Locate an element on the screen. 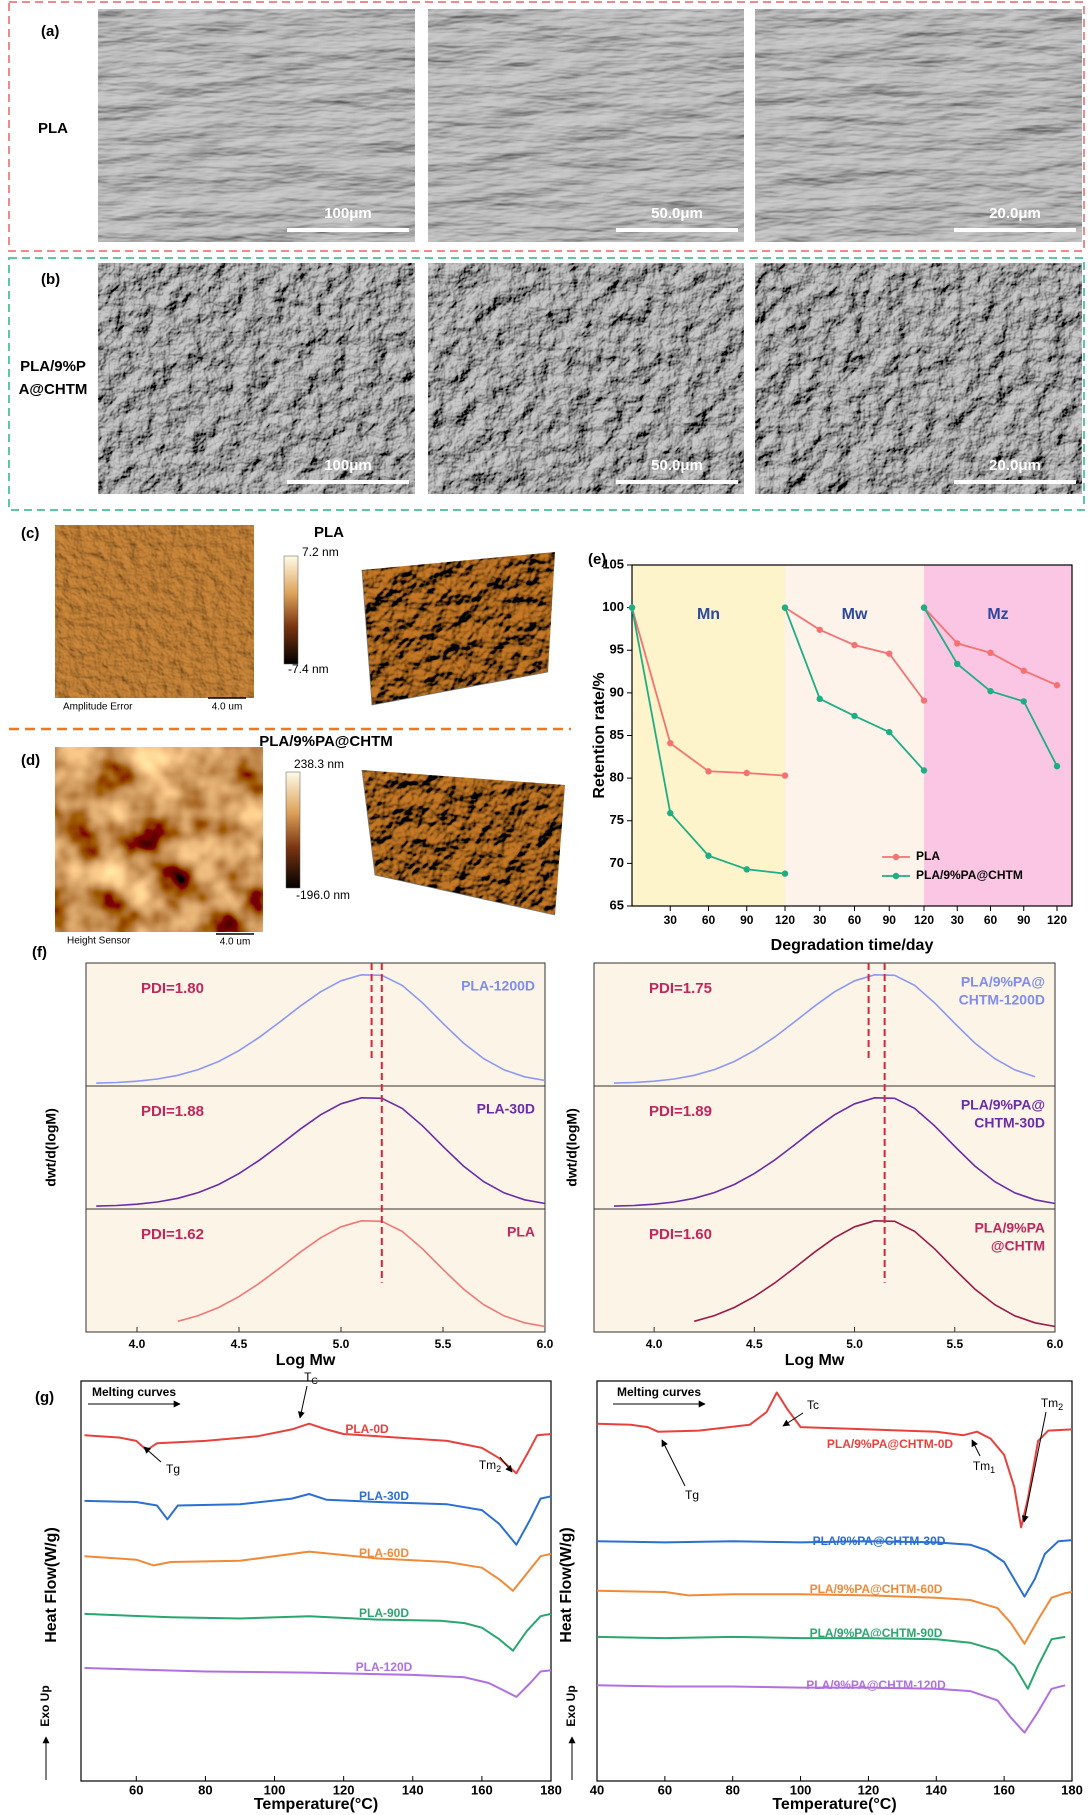 The height and width of the screenshot is (1815, 1090). annotation: TC is located at coordinates (311, 1378).